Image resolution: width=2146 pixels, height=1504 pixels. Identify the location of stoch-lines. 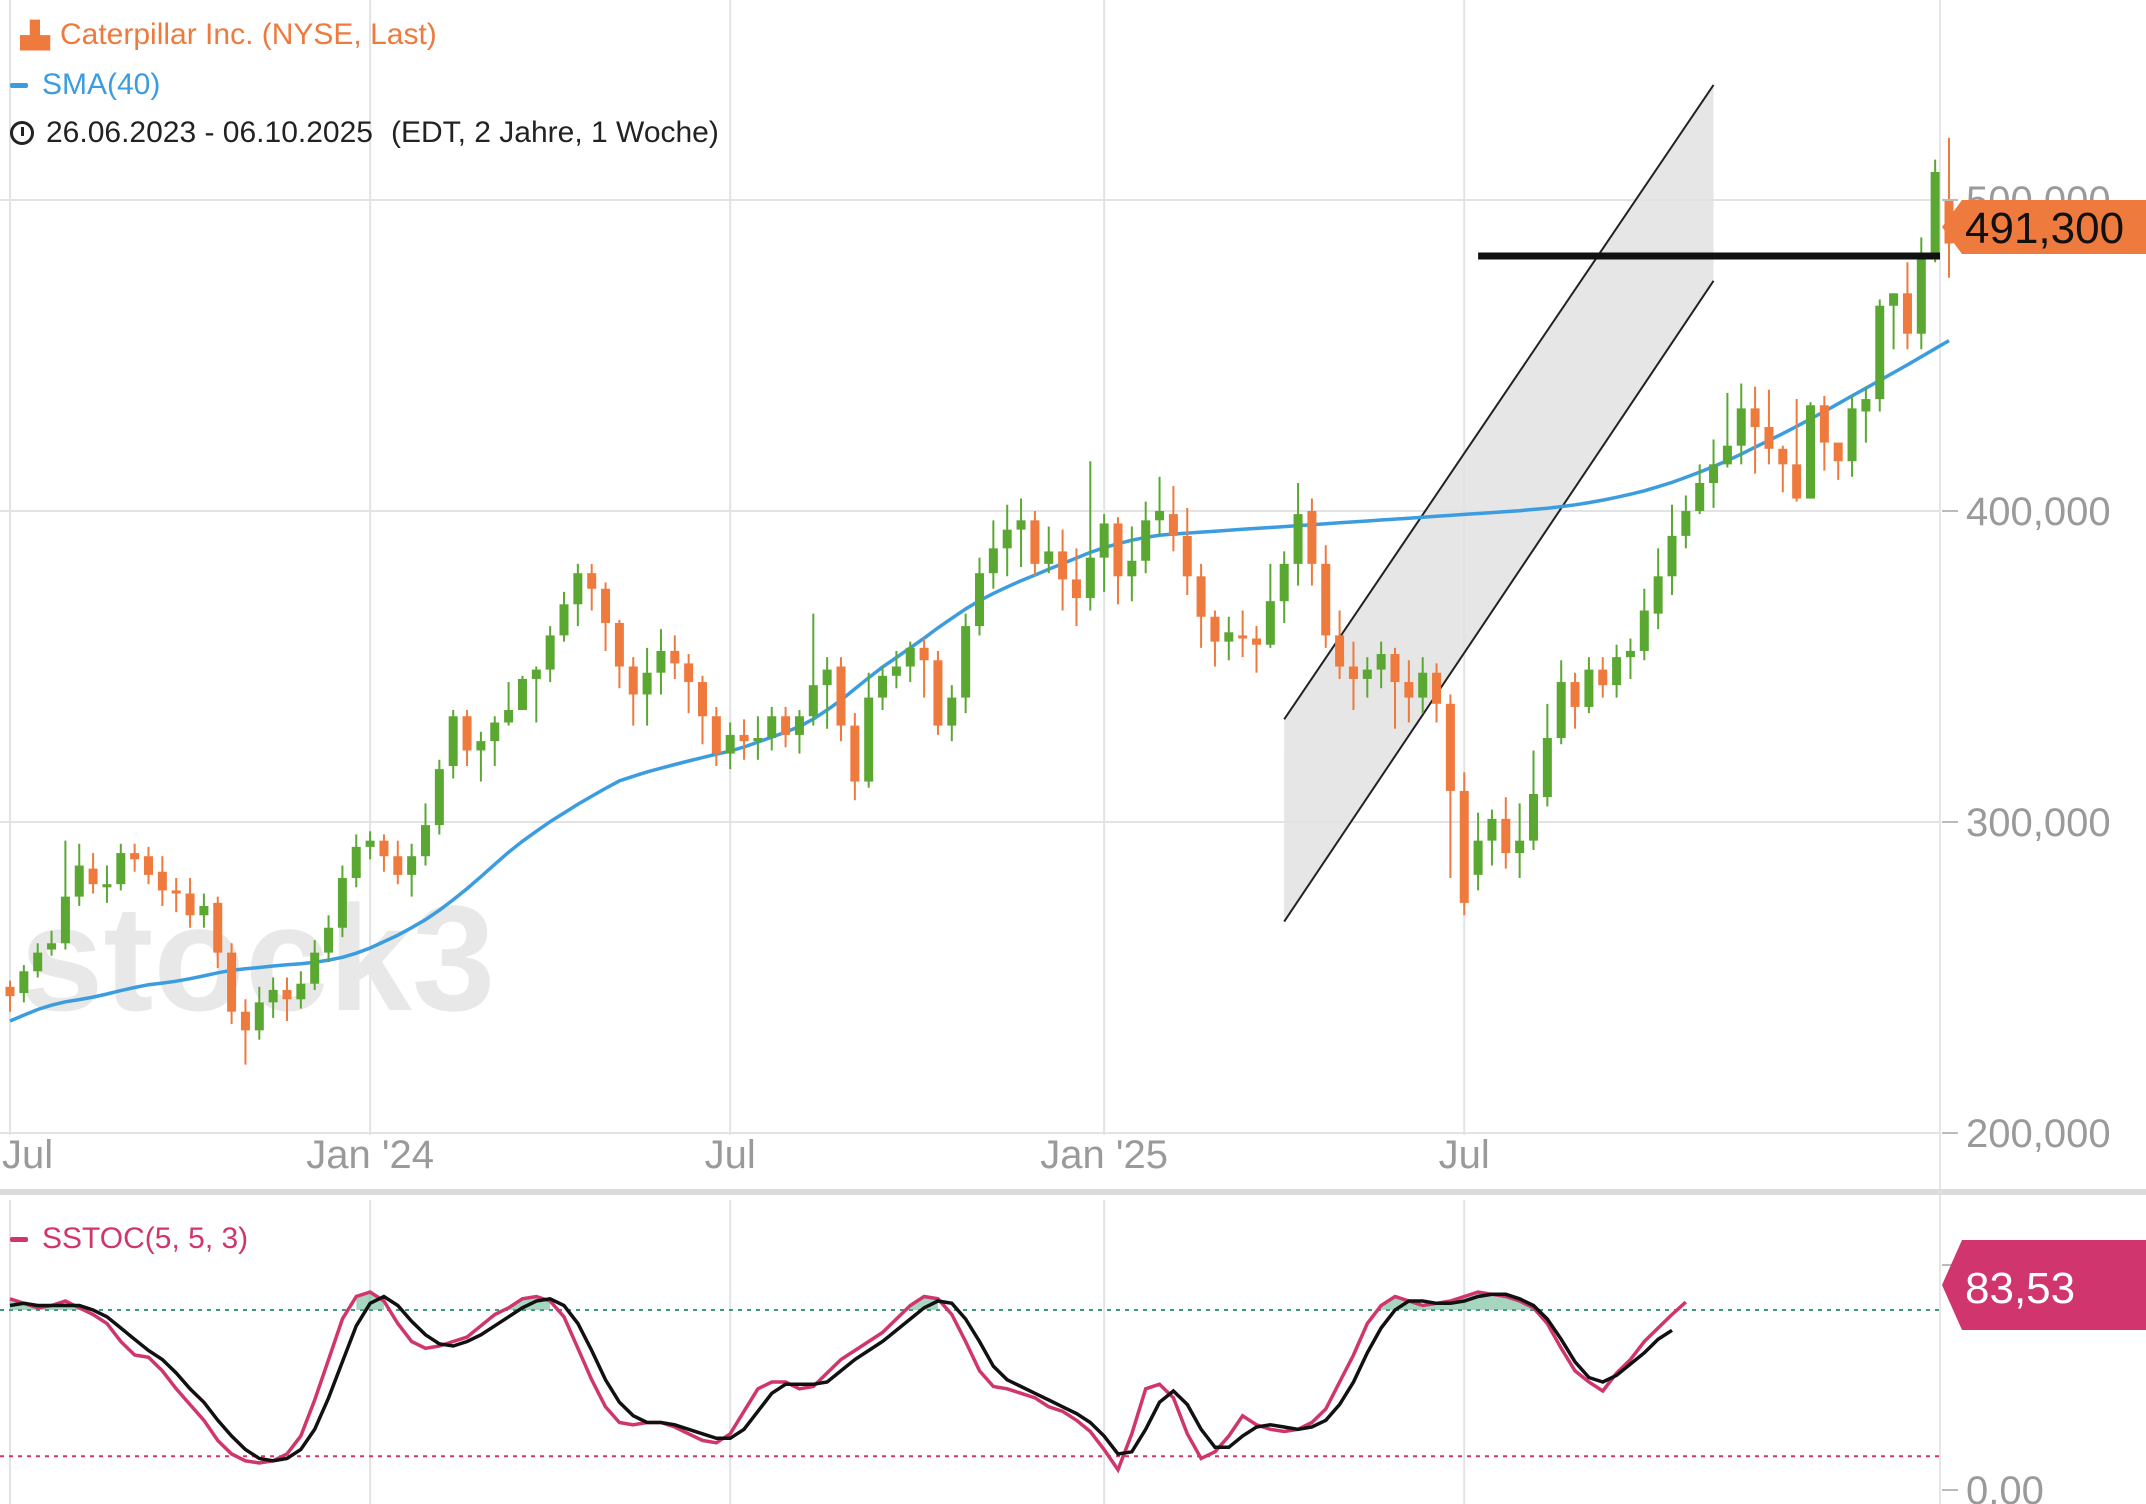
(848, 1382).